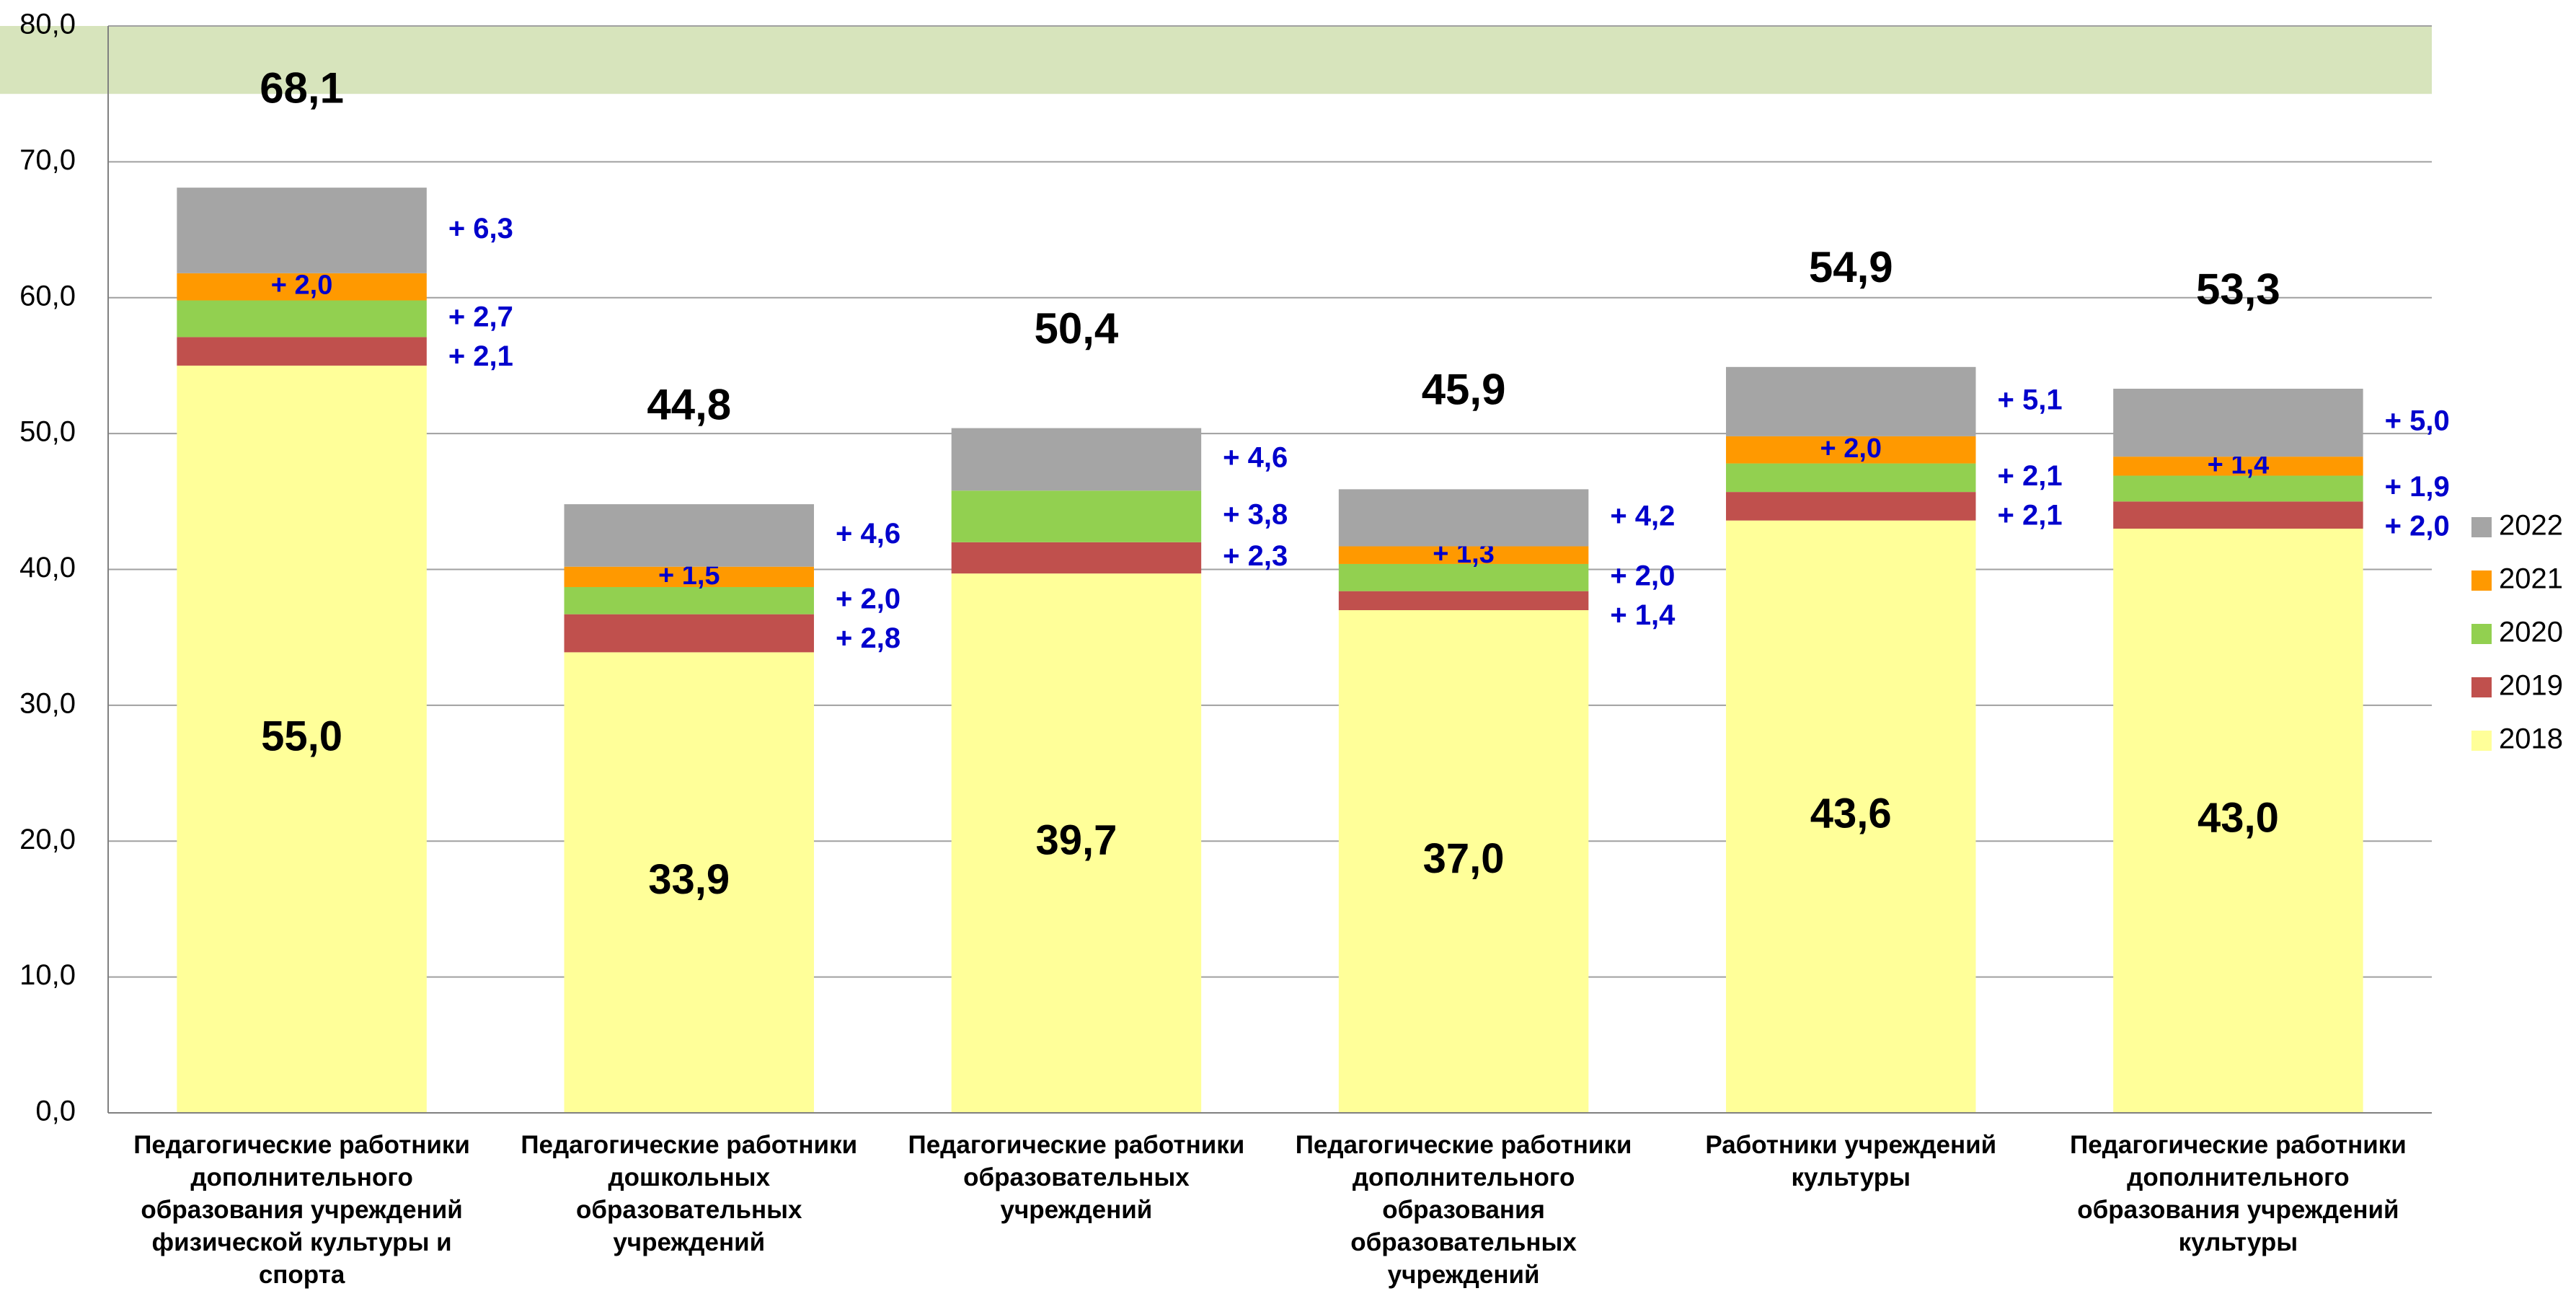  What do you see at coordinates (2531, 526) in the screenshot?
I see `legend-label: 2022` at bounding box center [2531, 526].